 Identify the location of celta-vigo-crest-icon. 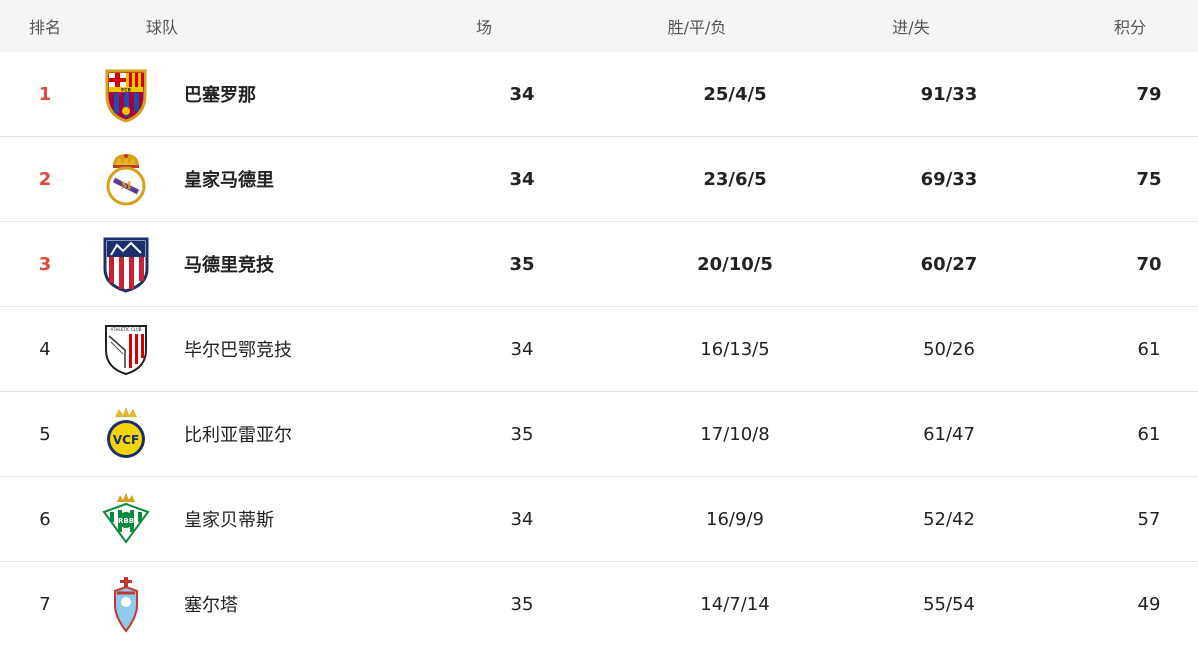
(126, 604).